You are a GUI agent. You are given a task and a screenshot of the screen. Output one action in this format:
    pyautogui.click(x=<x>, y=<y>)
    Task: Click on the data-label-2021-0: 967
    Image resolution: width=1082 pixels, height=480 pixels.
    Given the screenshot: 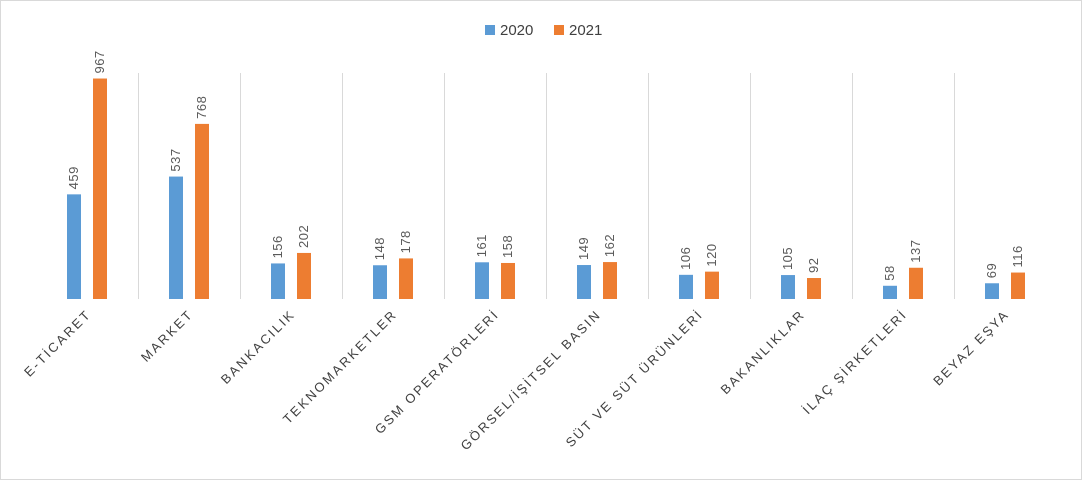 What is the action you would take?
    pyautogui.click(x=99, y=61)
    